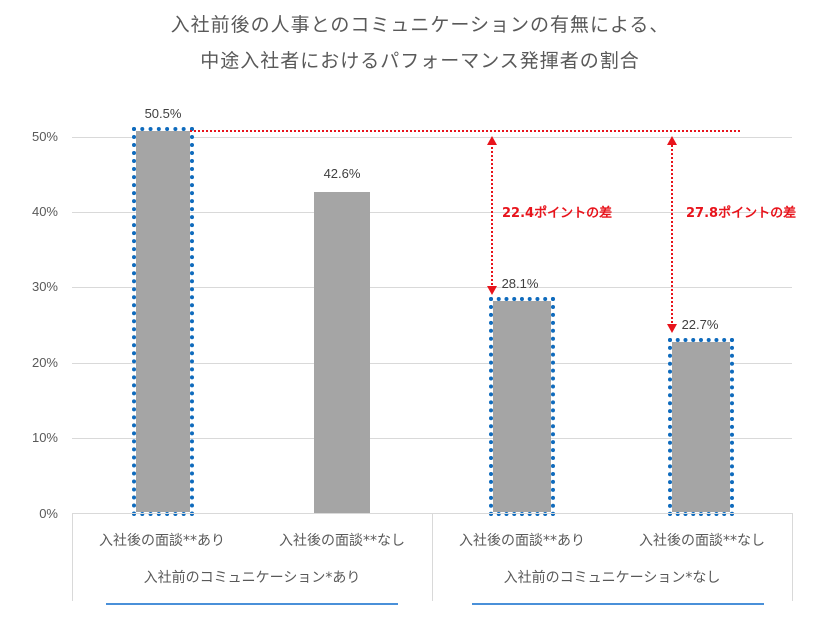 This screenshot has width=840, height=620. Describe the element at coordinates (741, 213) in the screenshot. I see `difference-annotation-2: 27.8ポイントの差` at that location.